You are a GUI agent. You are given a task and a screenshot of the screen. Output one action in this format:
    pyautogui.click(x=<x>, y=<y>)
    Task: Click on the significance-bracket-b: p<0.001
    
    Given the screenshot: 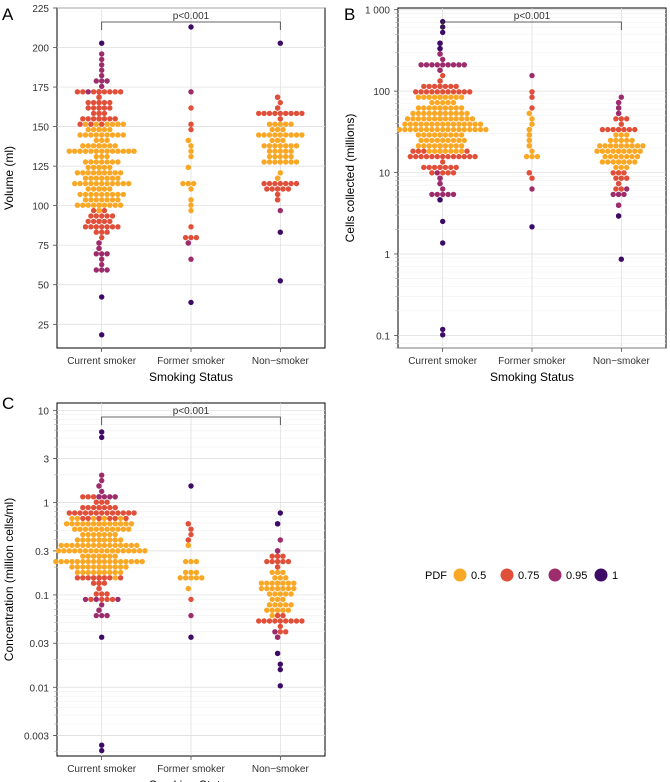 What is the action you would take?
    pyautogui.click(x=532, y=20)
    